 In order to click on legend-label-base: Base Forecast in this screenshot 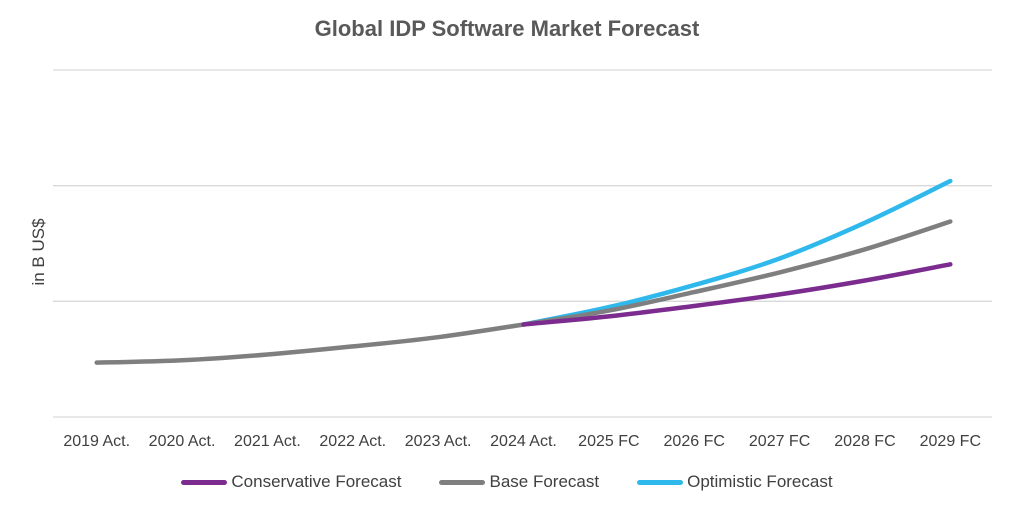, I will do `click(544, 481)`.